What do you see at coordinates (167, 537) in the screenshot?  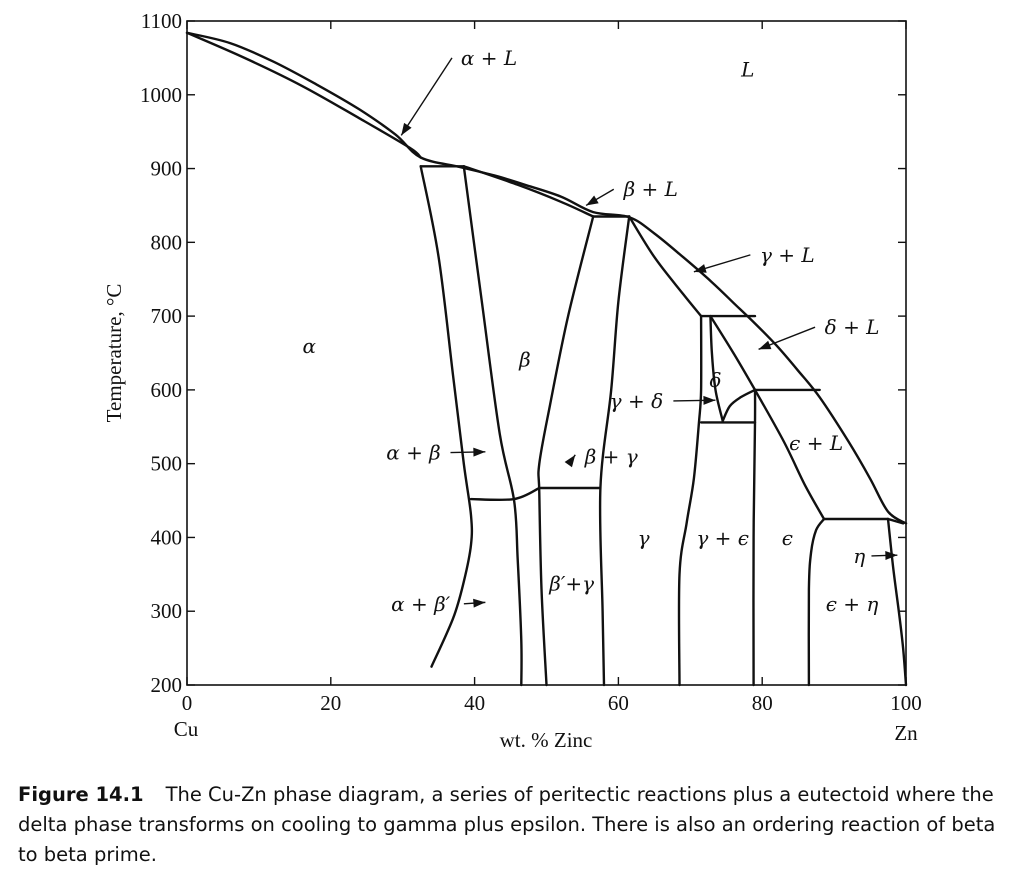 I see `y-tick-label: 400` at bounding box center [167, 537].